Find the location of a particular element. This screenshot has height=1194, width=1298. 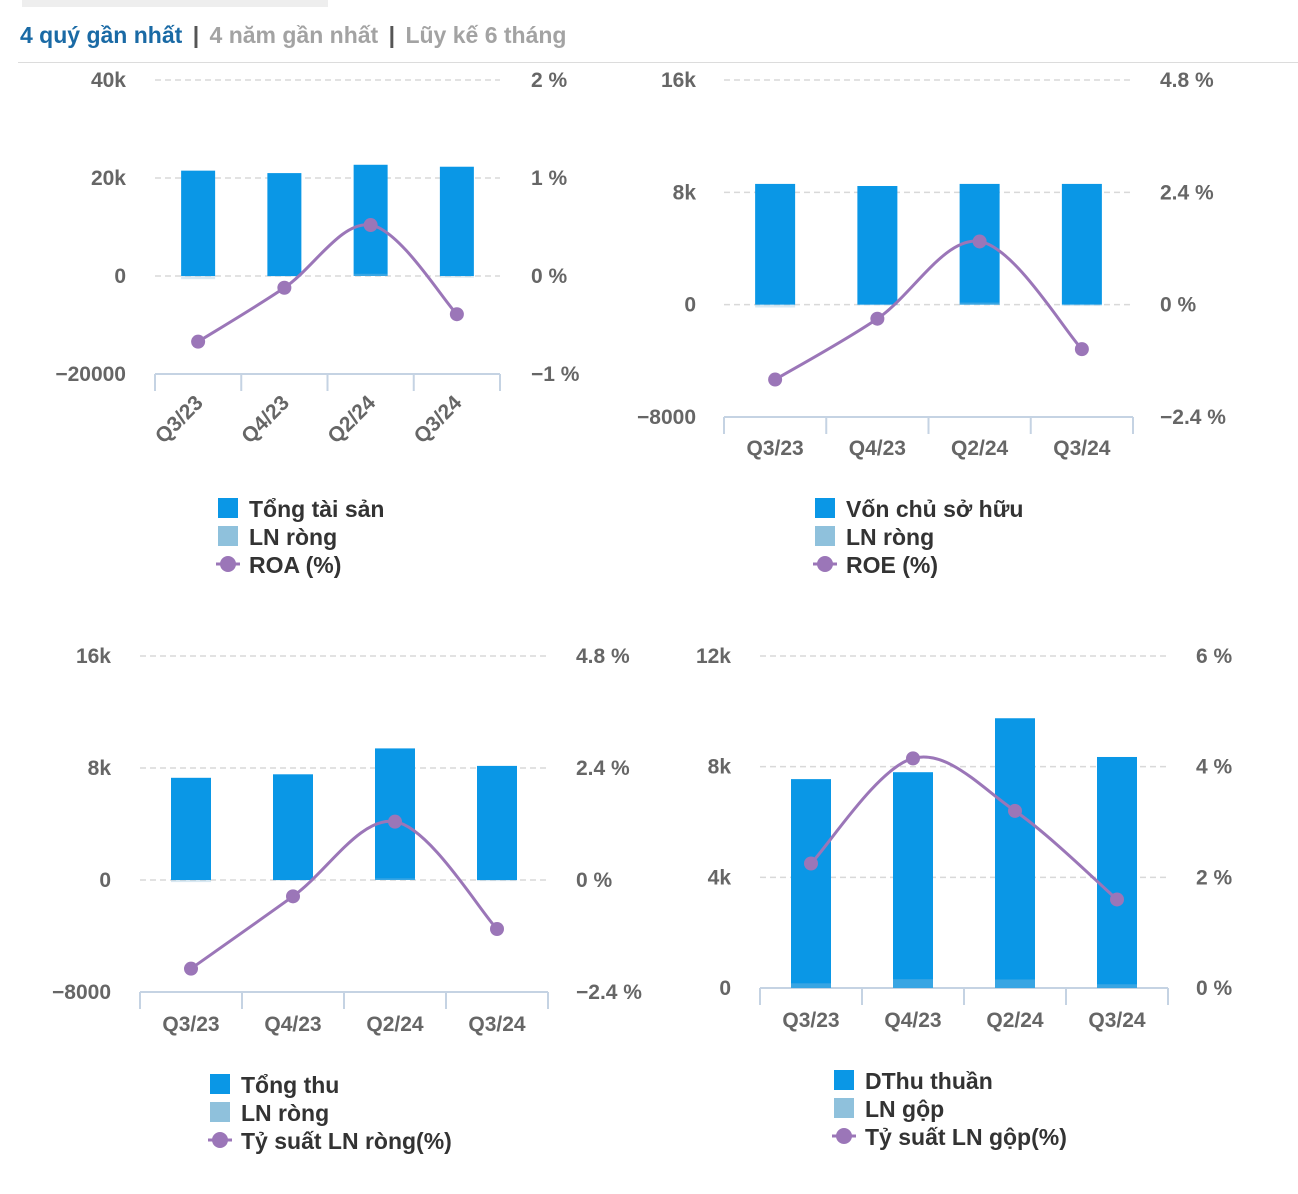

legend-label: Tỷ suất LN ròng(%) is located at coordinates (346, 1141).